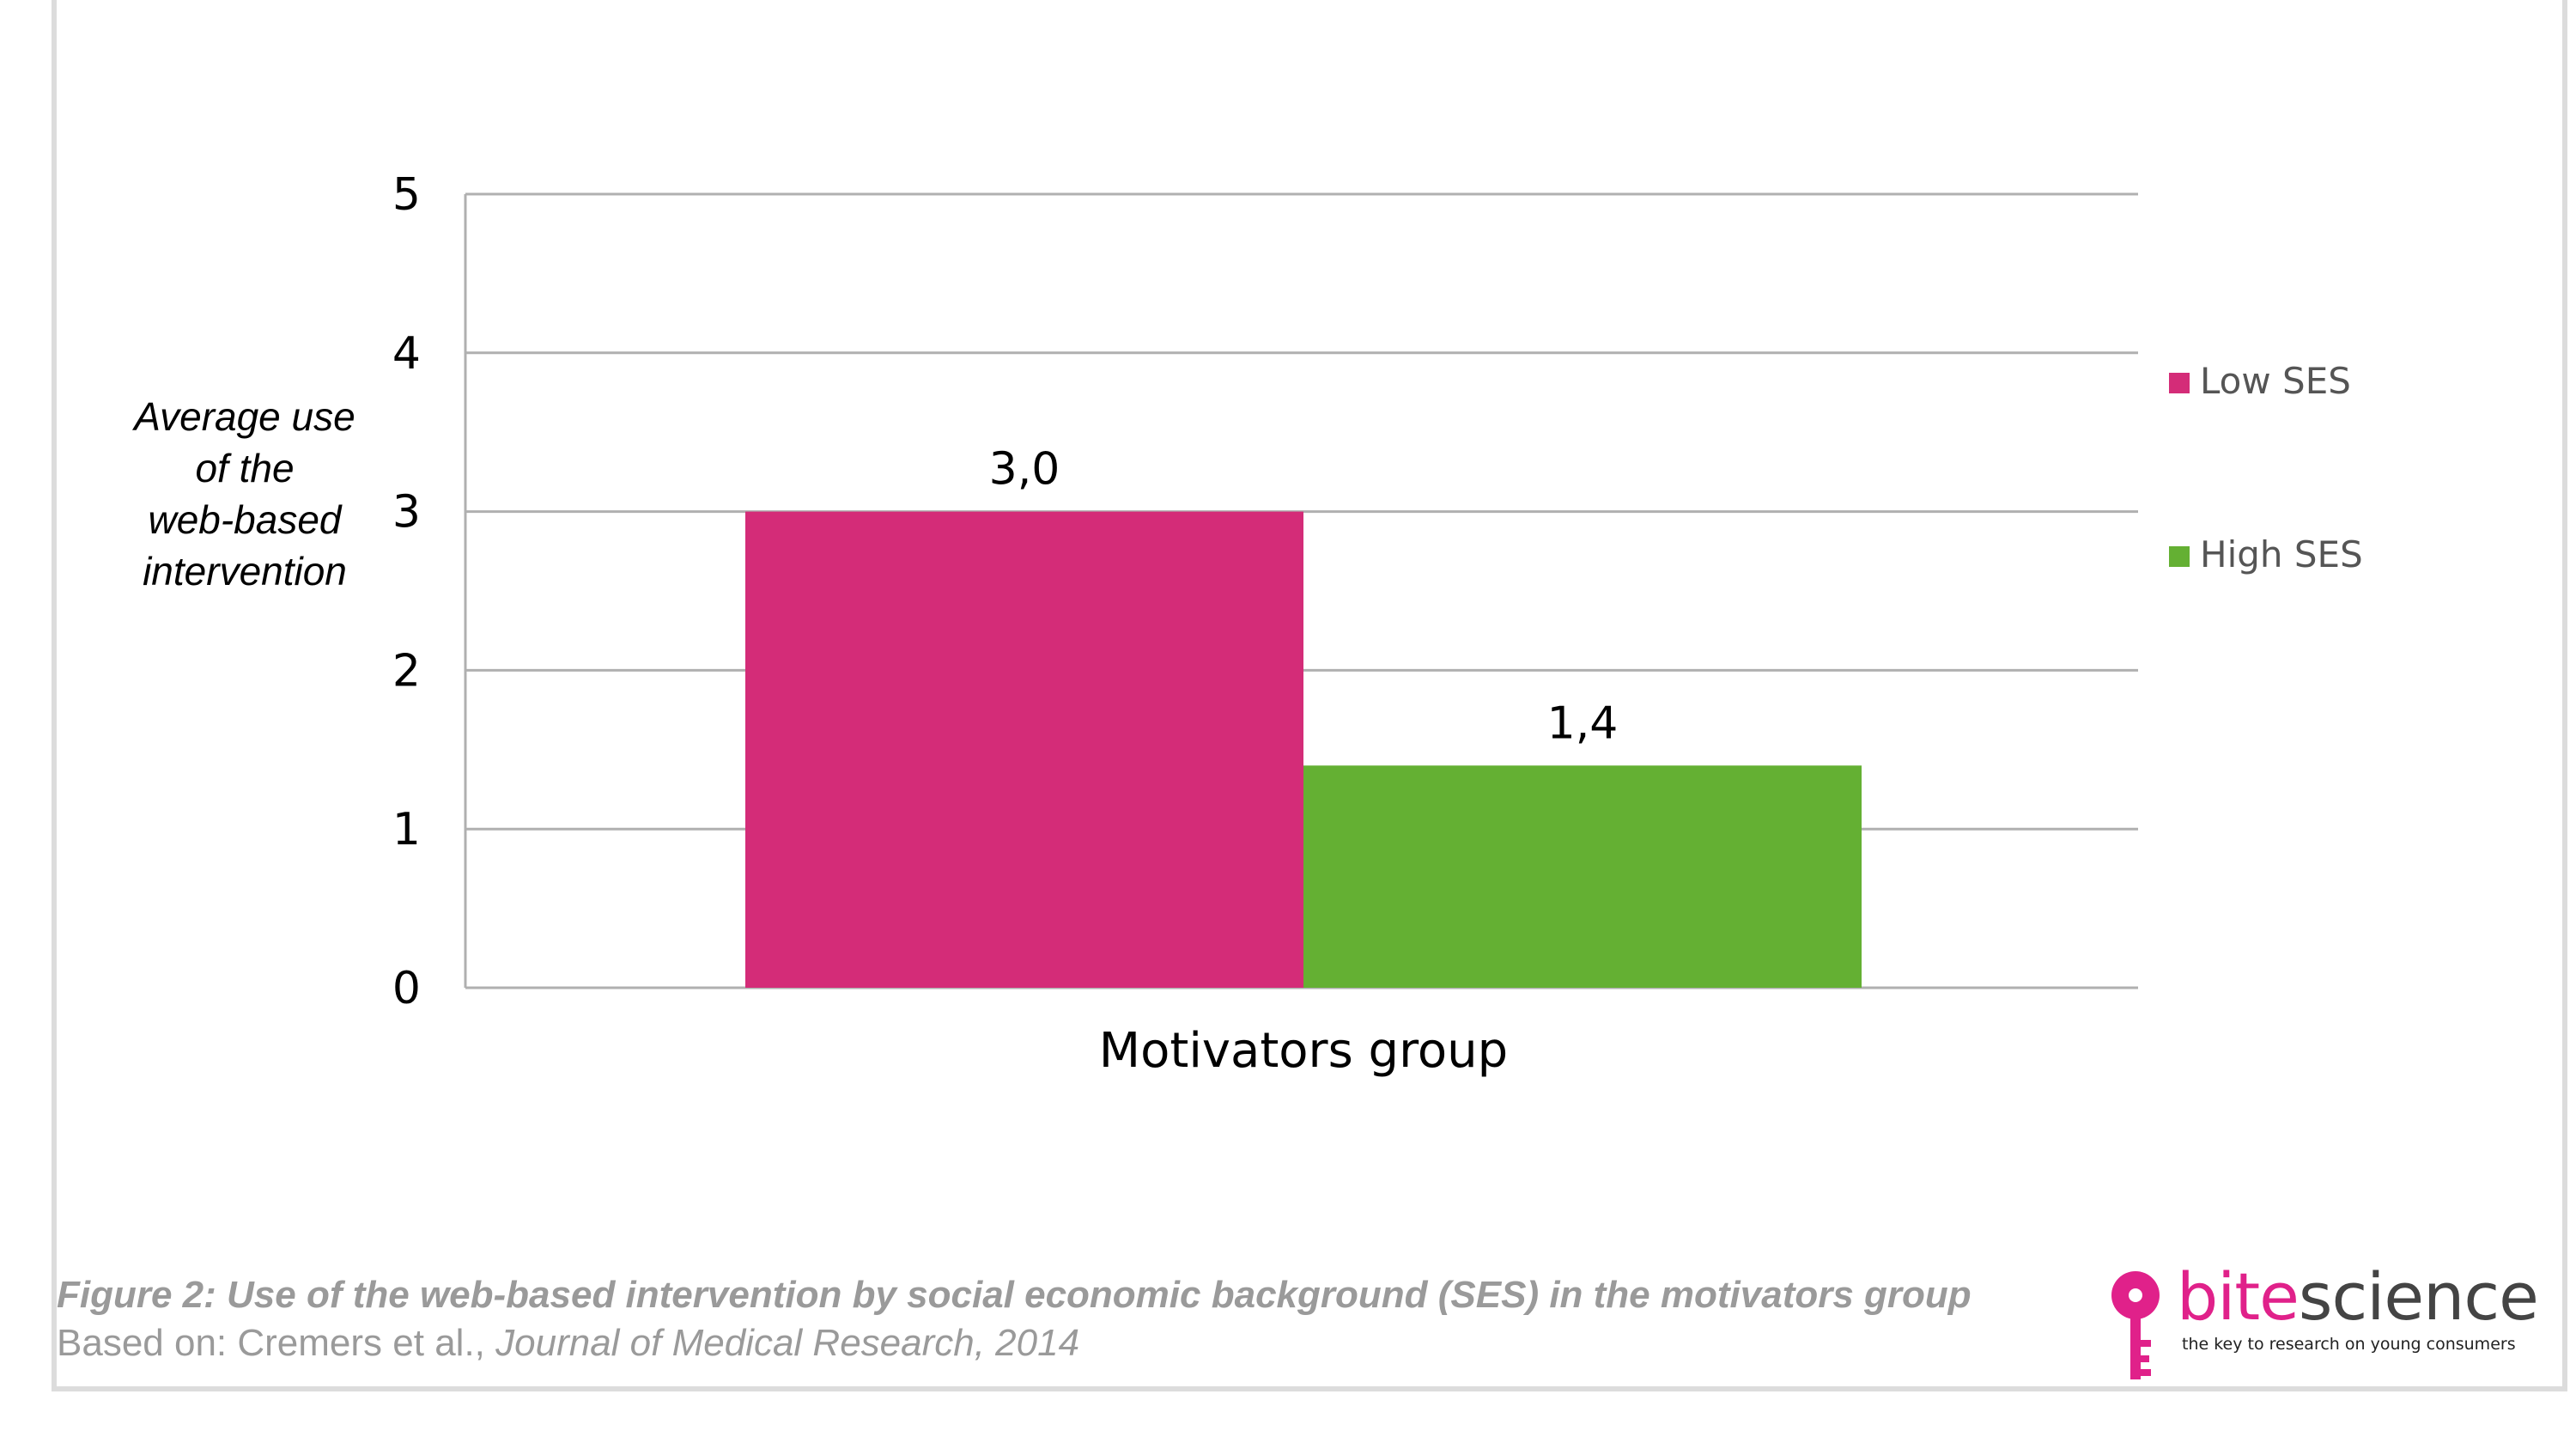  Describe the element at coordinates (2419, 1296) in the screenshot. I see `logo-wordmark-science: science` at that location.